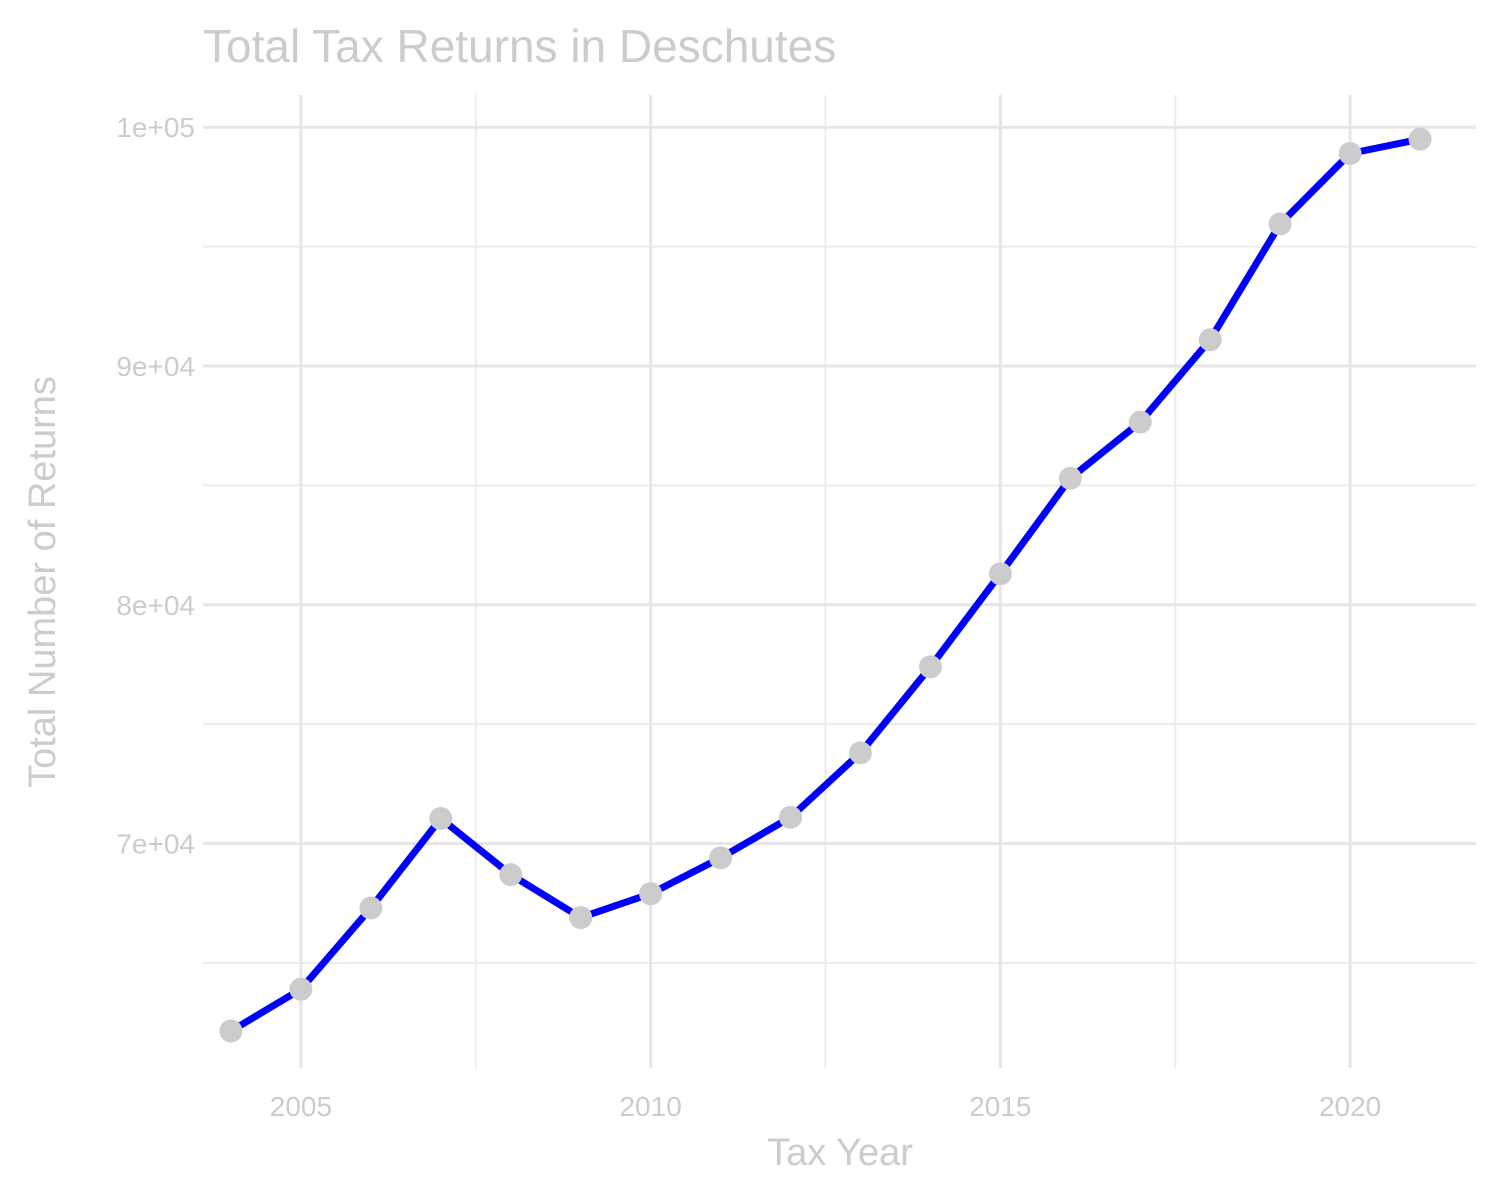 Image resolution: width=1500 pixels, height=1199 pixels. Describe the element at coordinates (155, 127) in the screenshot. I see `y-tick-label-1e+05: 1e+05` at that location.